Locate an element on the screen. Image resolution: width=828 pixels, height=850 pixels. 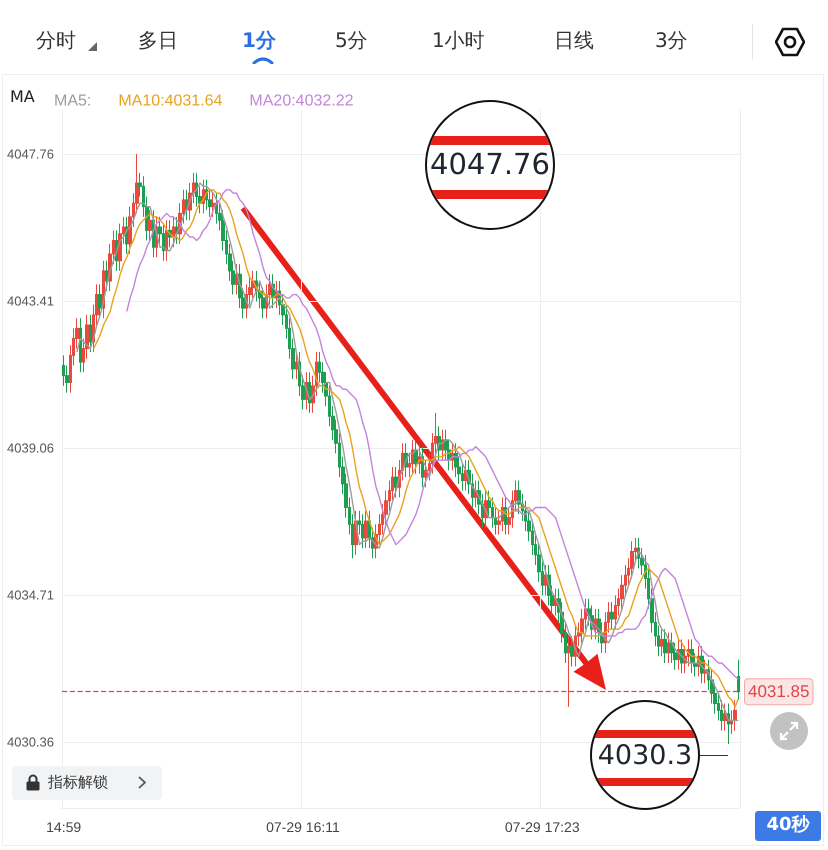
x-tick-label: 07-29 16:11 is located at coordinates (303, 827).